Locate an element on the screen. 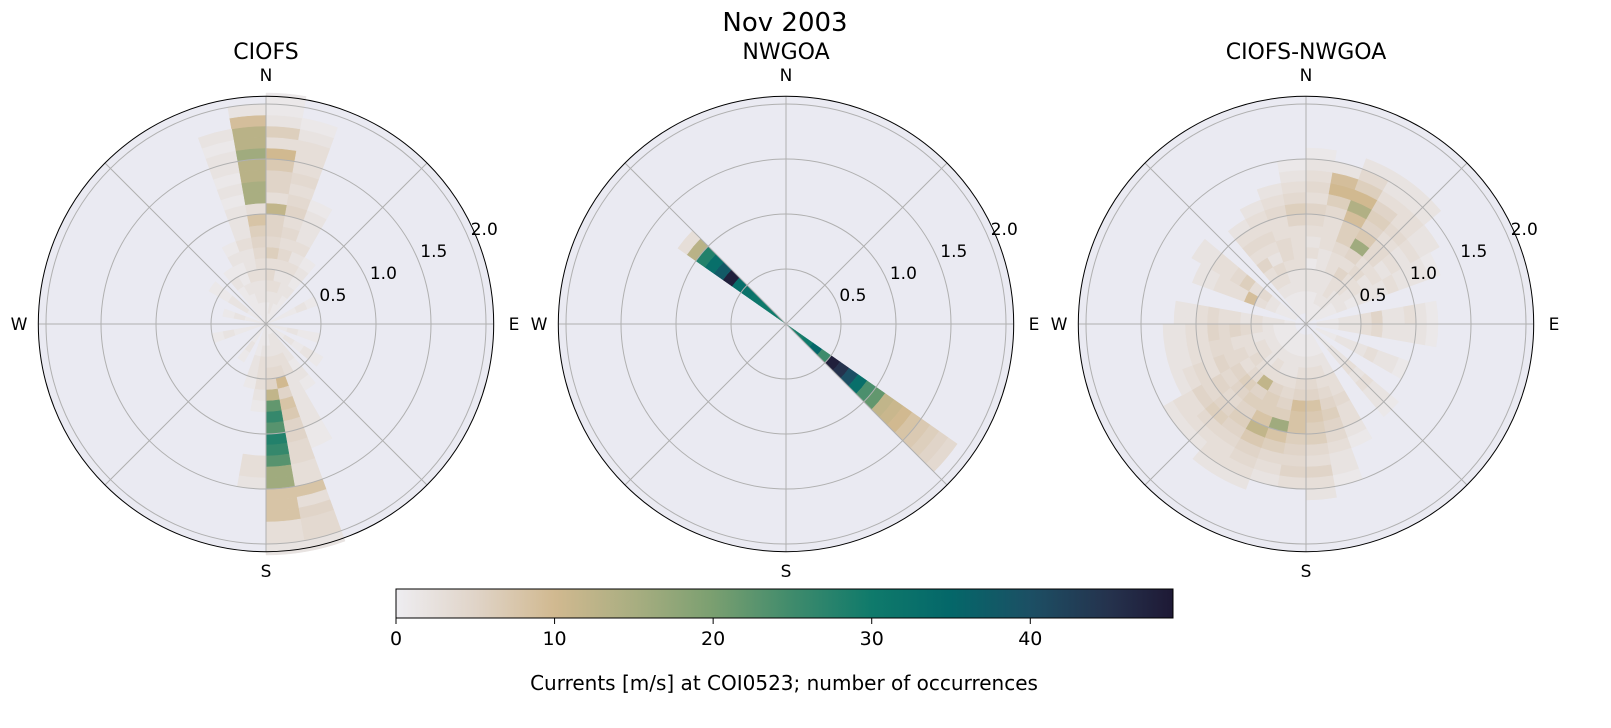 The height and width of the screenshot is (728, 1611). colorbar-tick-label: 20 is located at coordinates (713, 639).